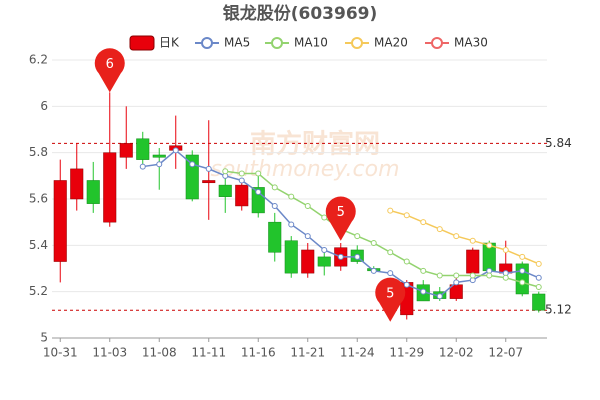 The height and width of the screenshot is (400, 600). Describe the element at coordinates (558, 310) in the screenshot. I see `reference-label: 5.12` at that location.